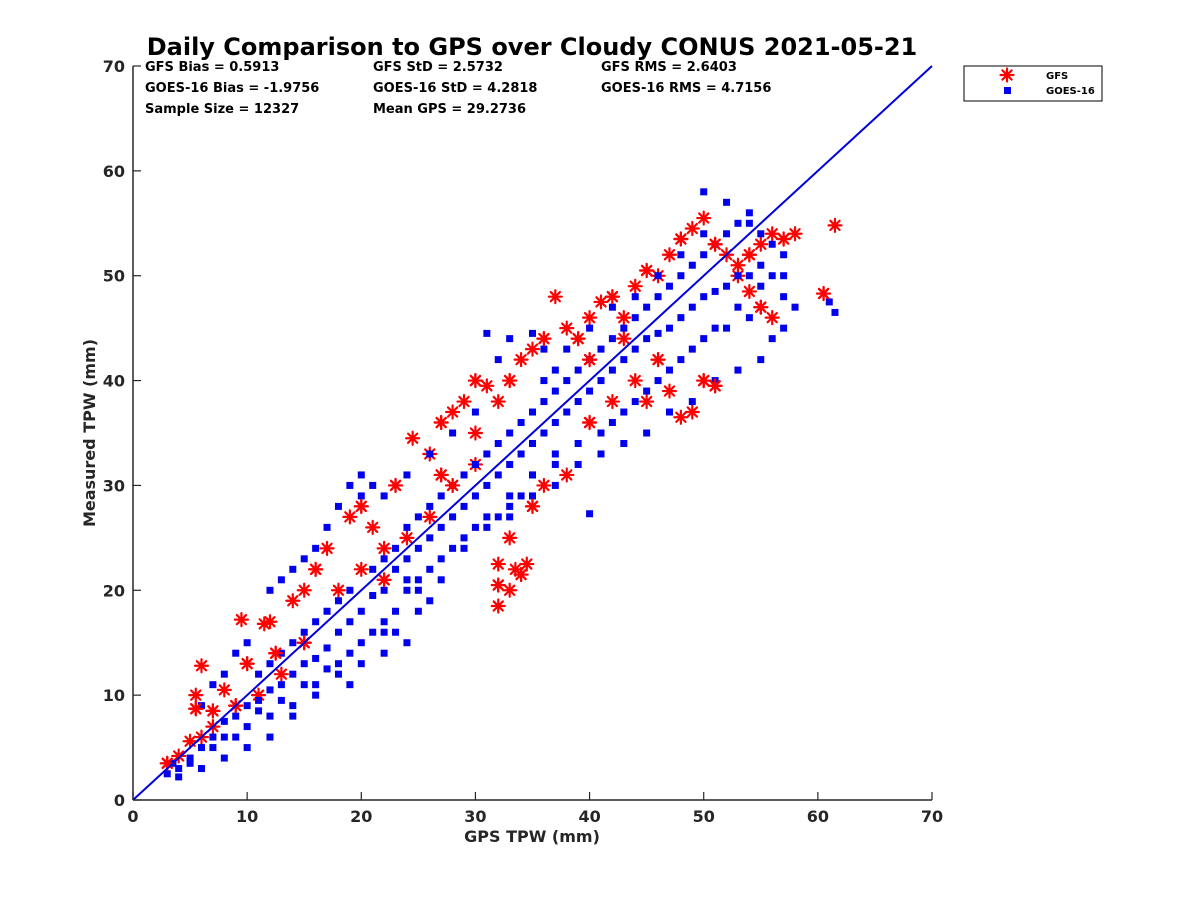 The height and width of the screenshot is (900, 1200). Describe the element at coordinates (532, 836) in the screenshot. I see `x-axis-label: GPS TPW (mm)` at that location.